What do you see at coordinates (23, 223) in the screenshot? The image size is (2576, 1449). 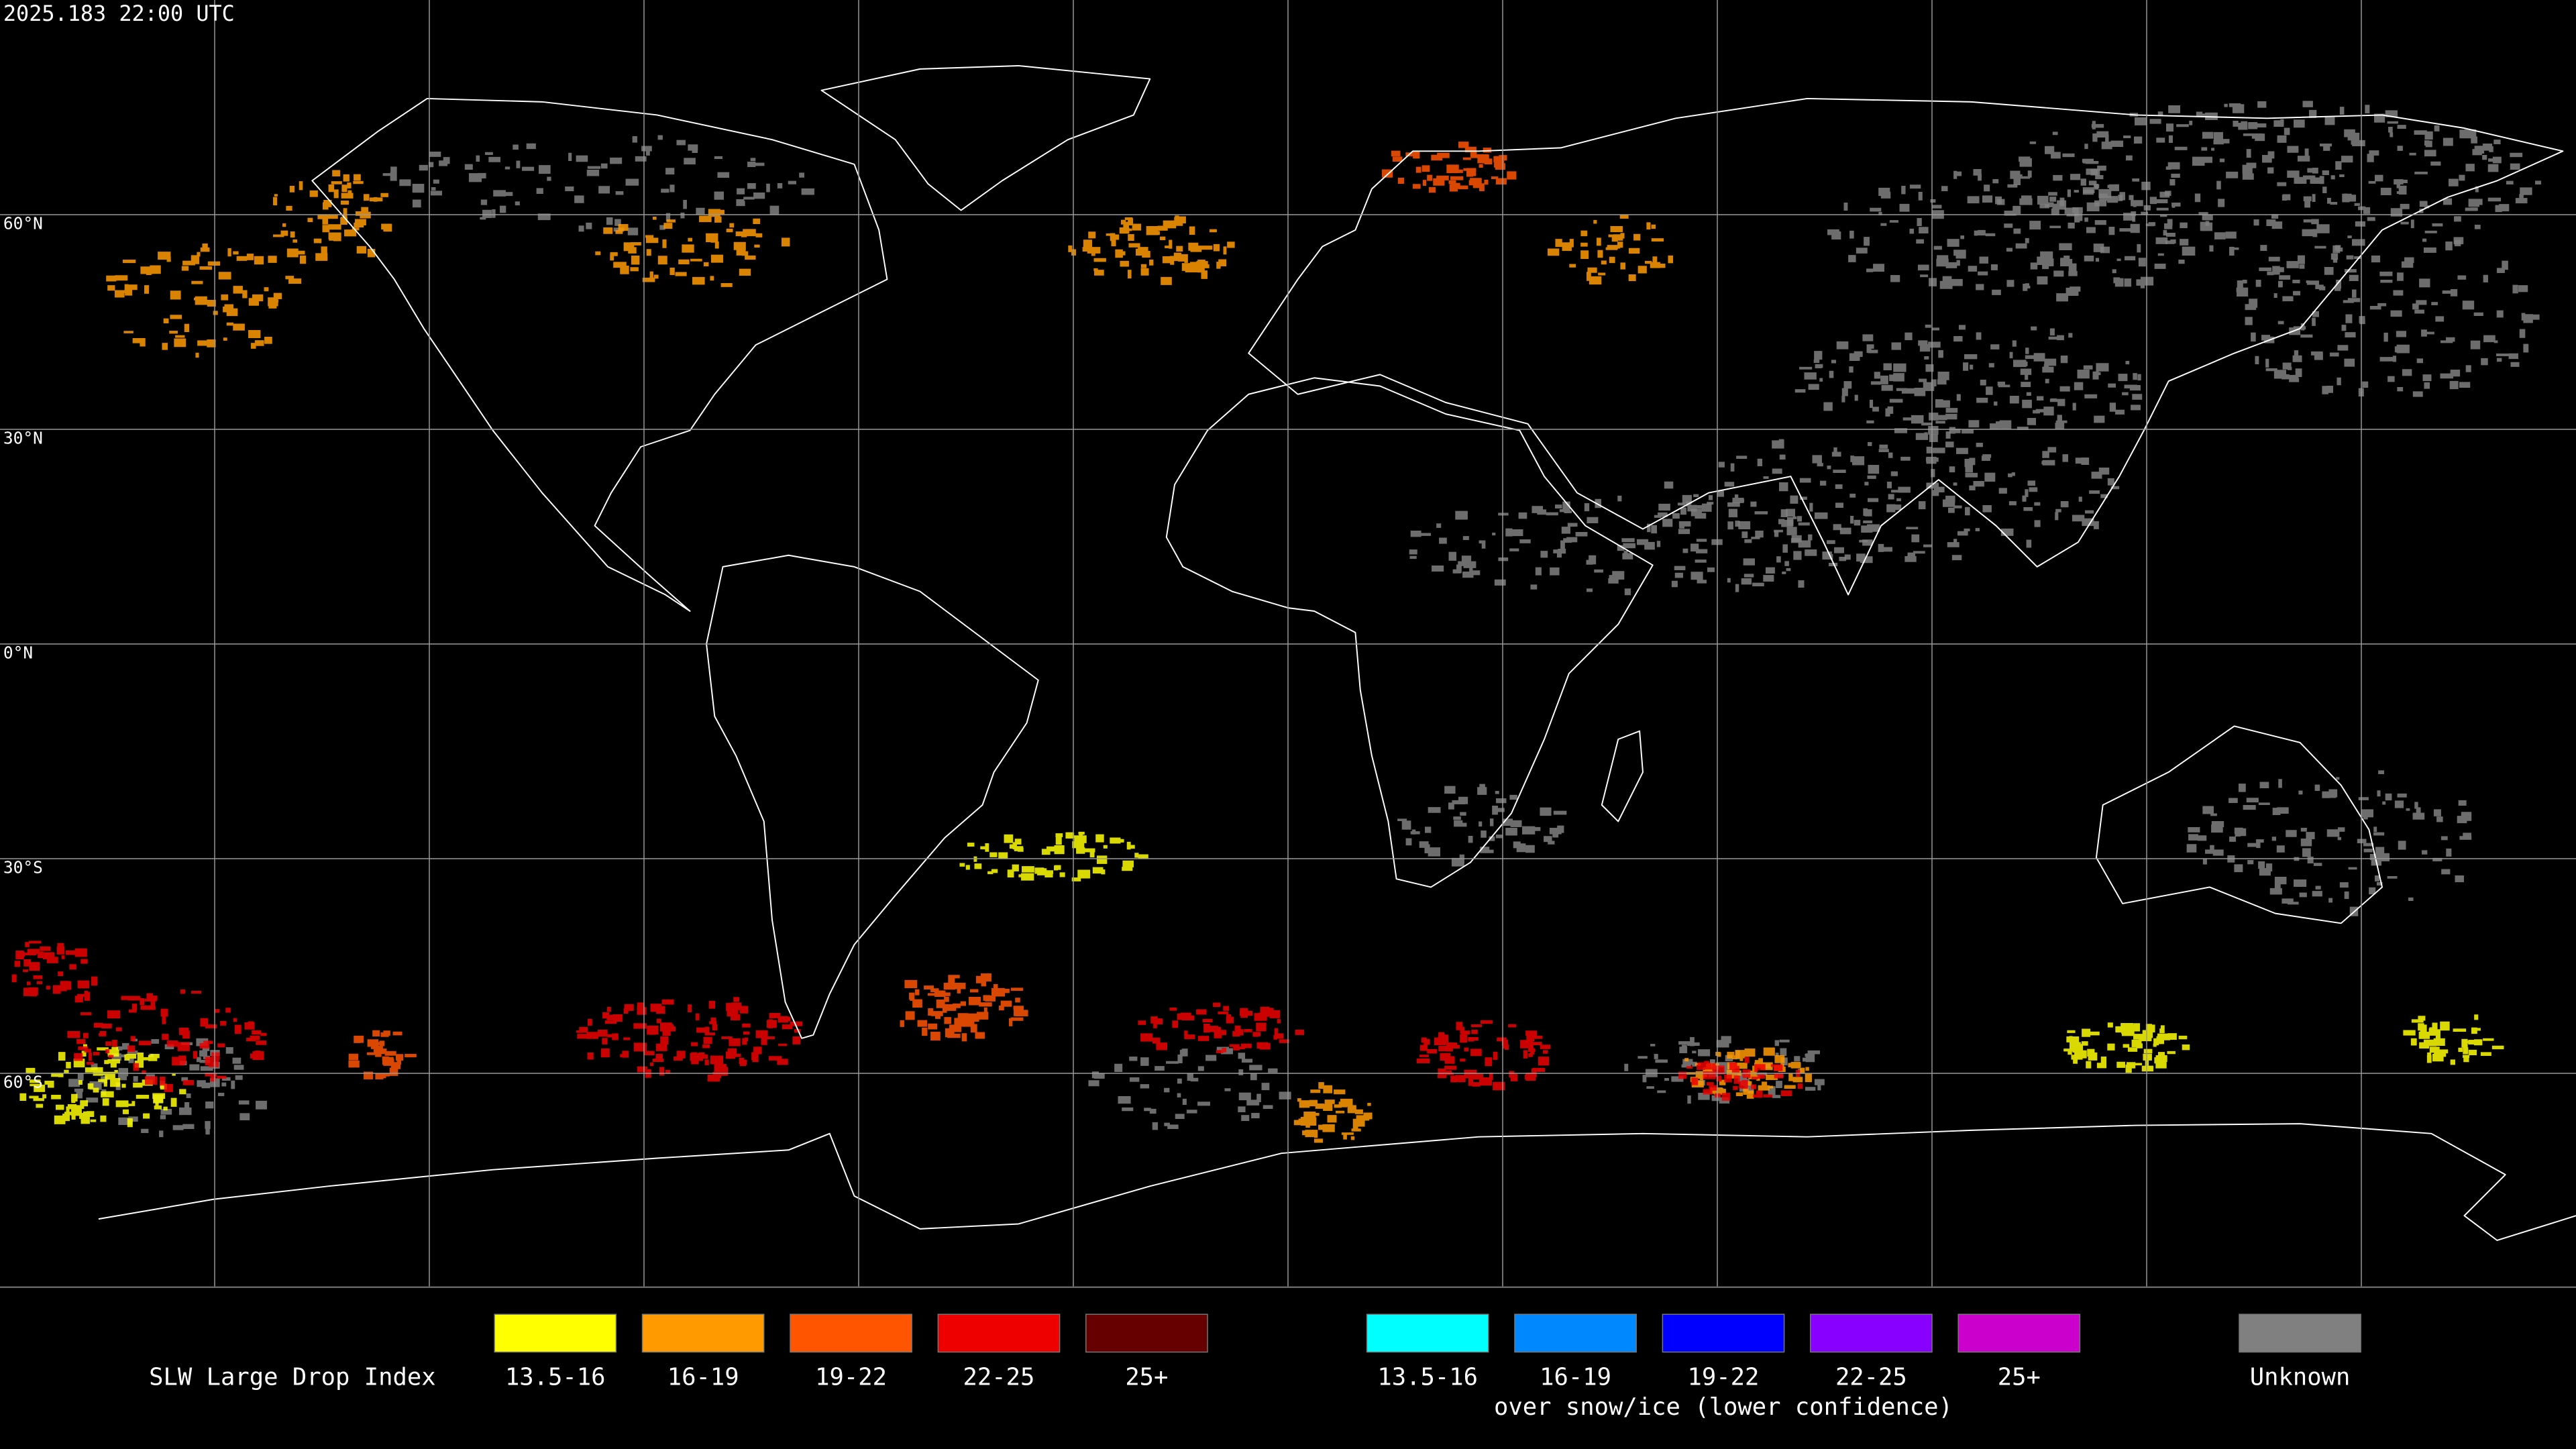 I see `lat-label: 60°N` at bounding box center [23, 223].